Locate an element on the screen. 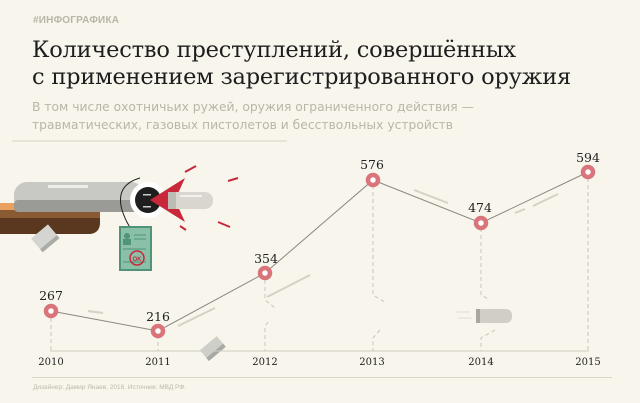  marker-2010 is located at coordinates (51, 311).